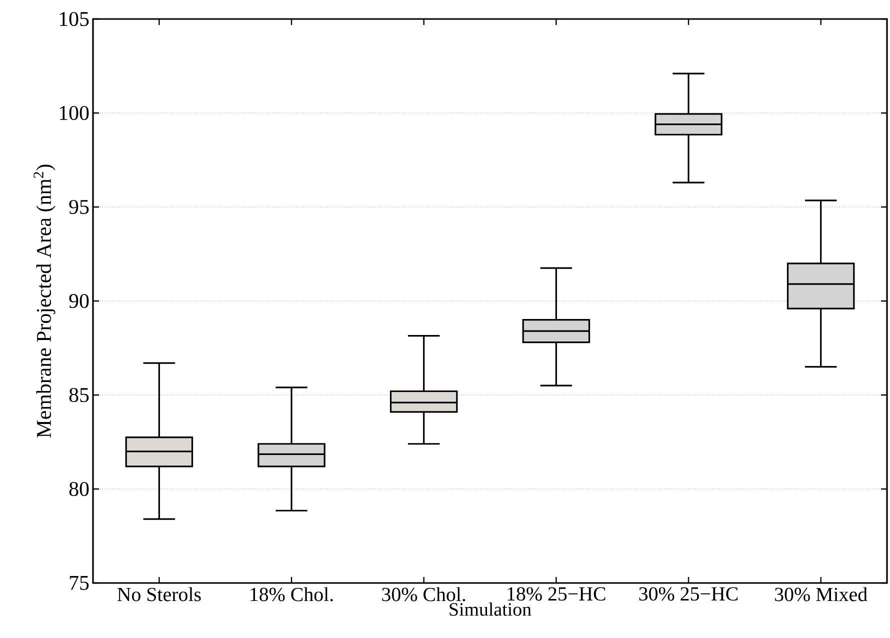  What do you see at coordinates (74, 19) in the screenshot?
I see `y-tick-label: 105` at bounding box center [74, 19].